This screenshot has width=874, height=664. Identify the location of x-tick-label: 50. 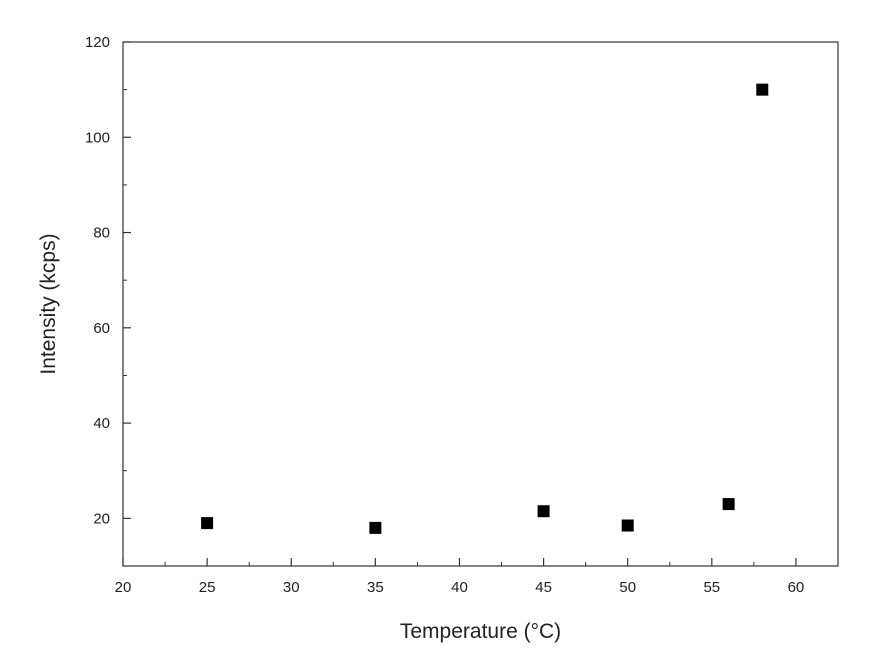
(627, 587).